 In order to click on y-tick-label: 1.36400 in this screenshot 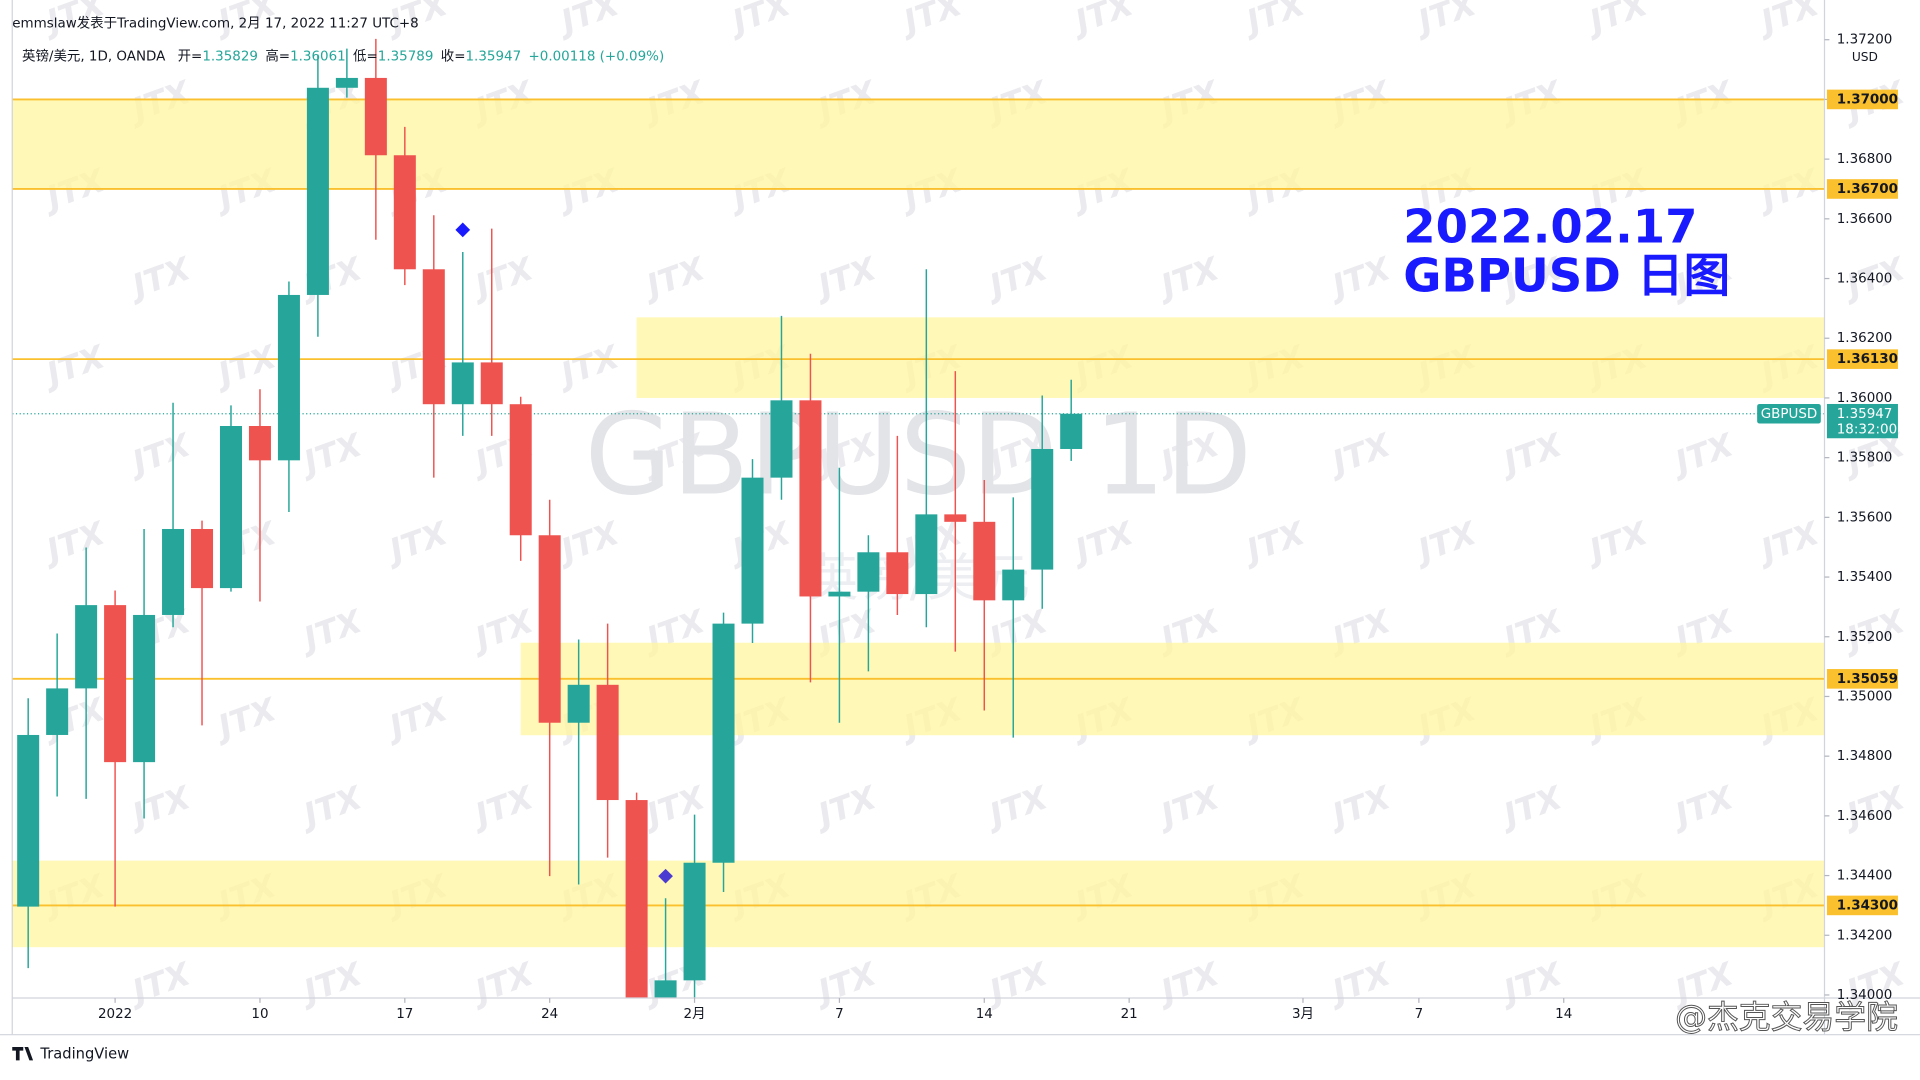, I will do `click(1865, 279)`.